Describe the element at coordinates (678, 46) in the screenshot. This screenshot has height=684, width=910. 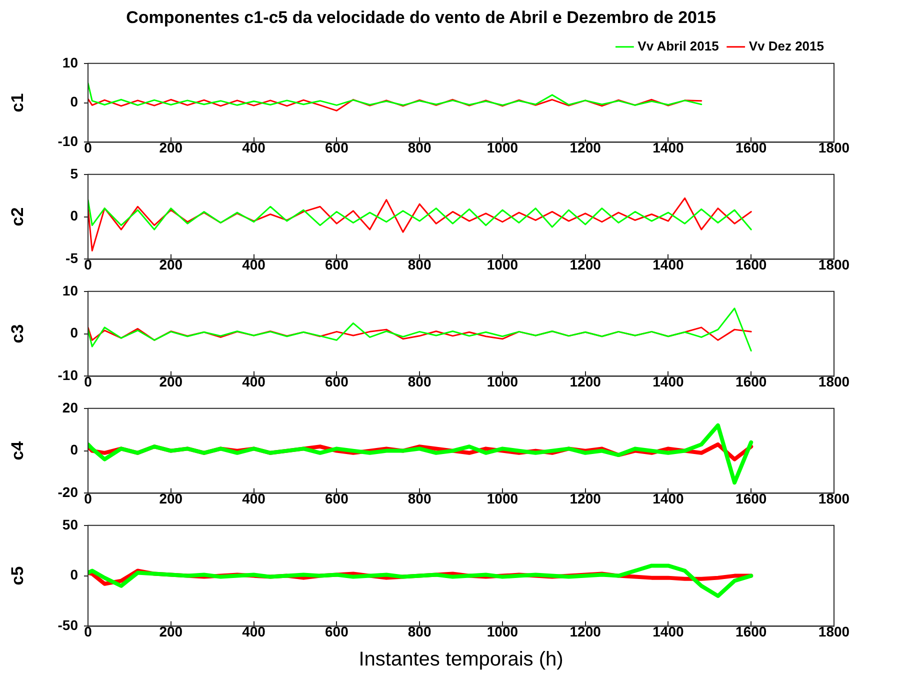
I see `legend-label: Vv Abril 2015` at that location.